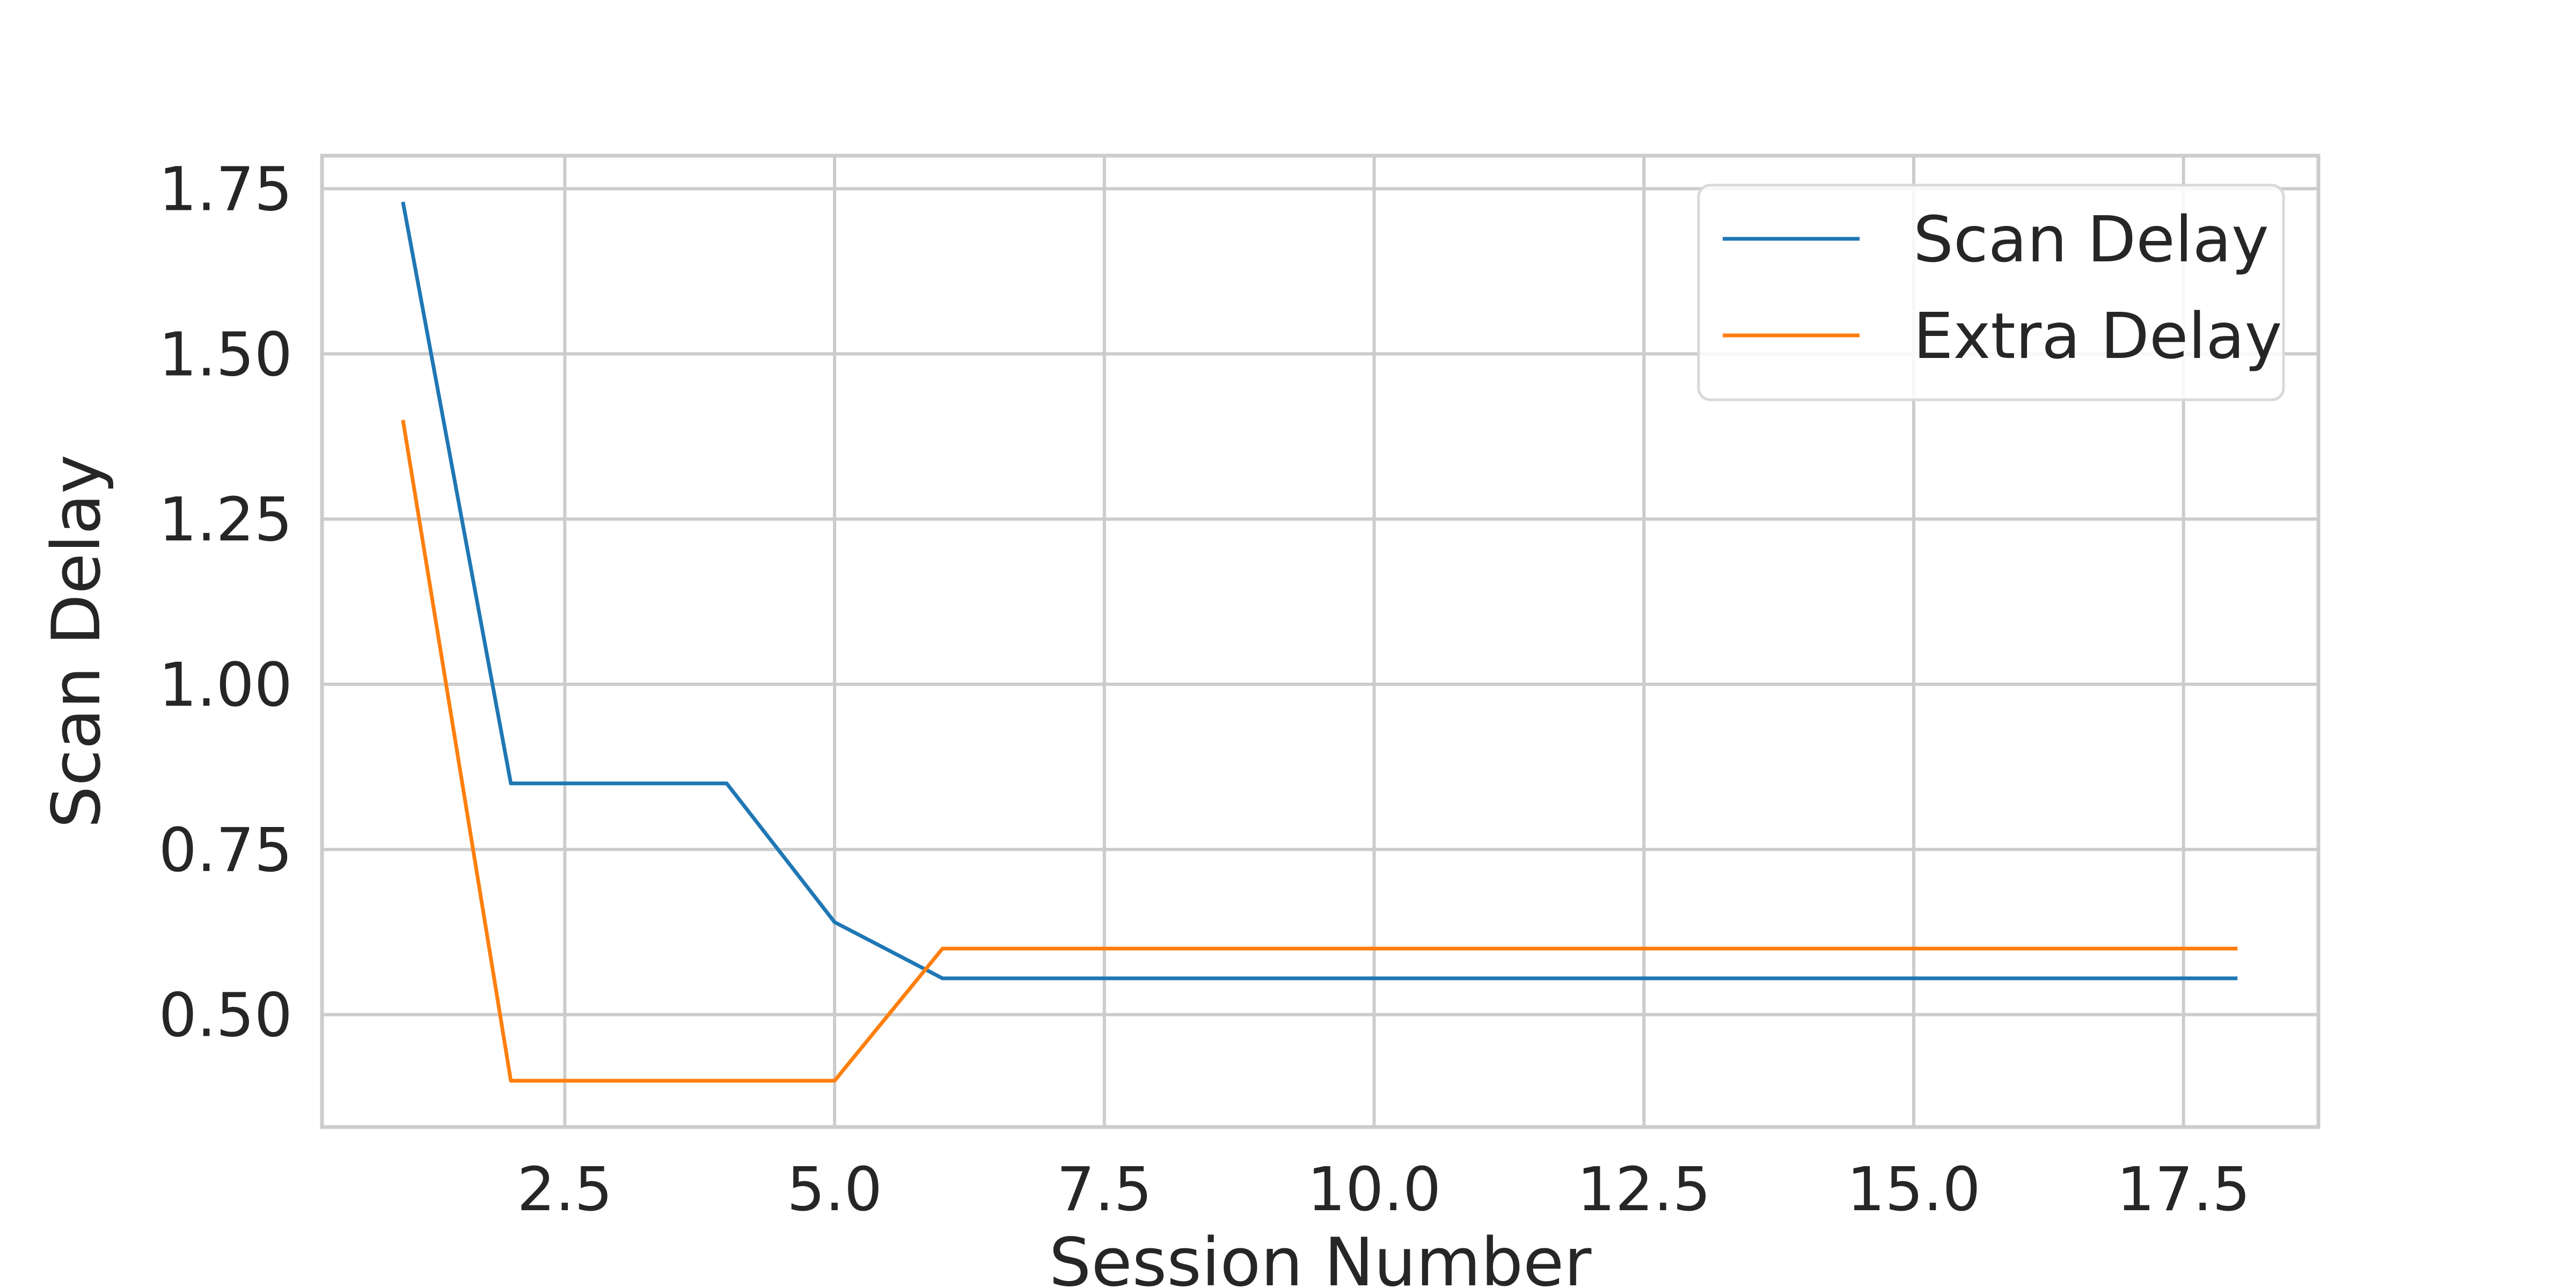 This screenshot has width=2576, height=1288. Describe the element at coordinates (1104, 1190) in the screenshot. I see `x-tick-label: 7.5` at that location.